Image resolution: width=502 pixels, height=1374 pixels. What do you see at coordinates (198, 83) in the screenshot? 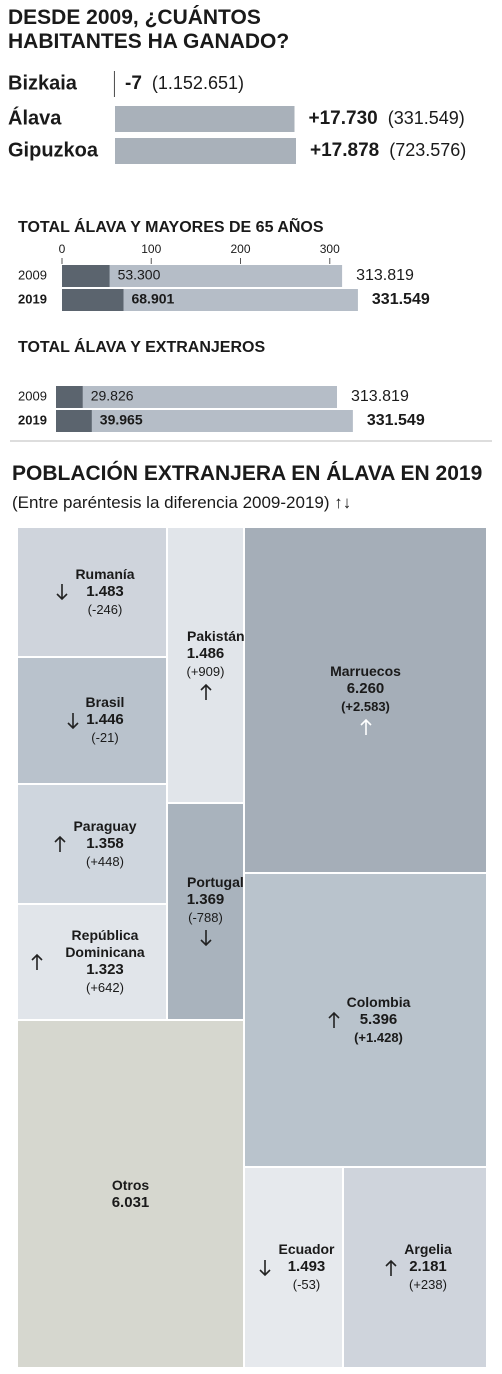
I see `total-label: (1.152.651)` at bounding box center [198, 83].